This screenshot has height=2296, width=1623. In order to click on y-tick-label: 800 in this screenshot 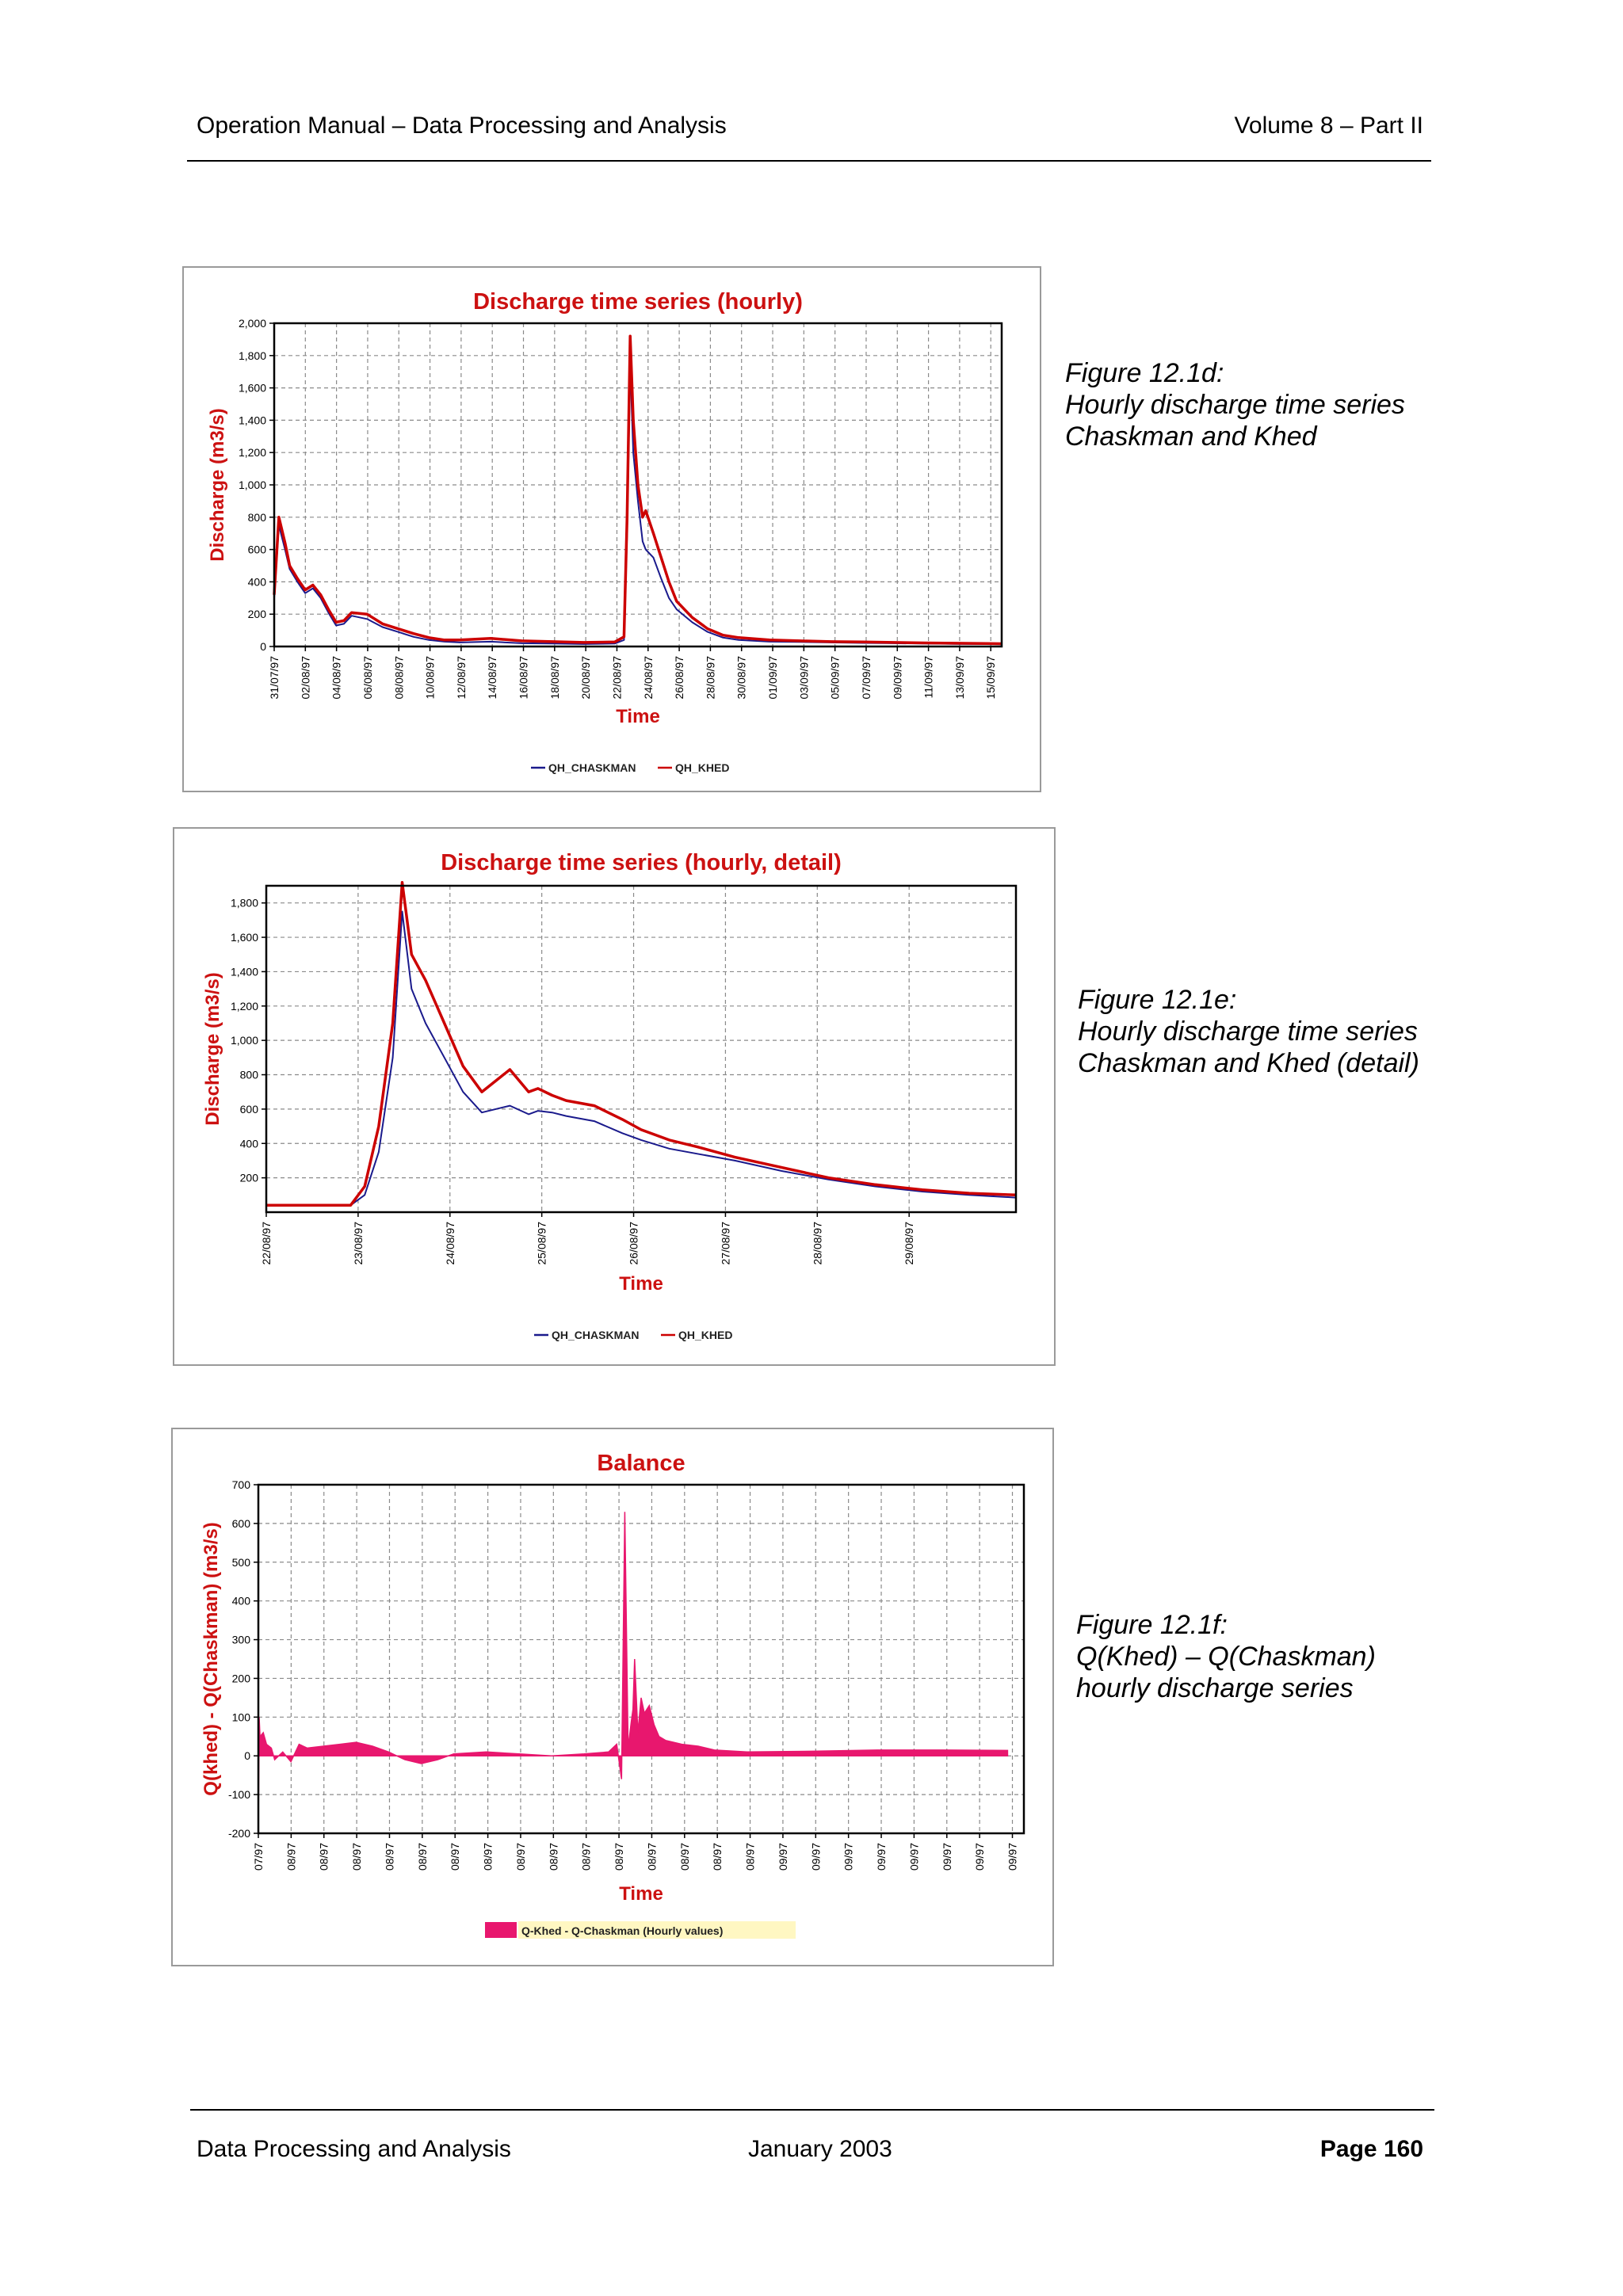, I will do `click(258, 517)`.